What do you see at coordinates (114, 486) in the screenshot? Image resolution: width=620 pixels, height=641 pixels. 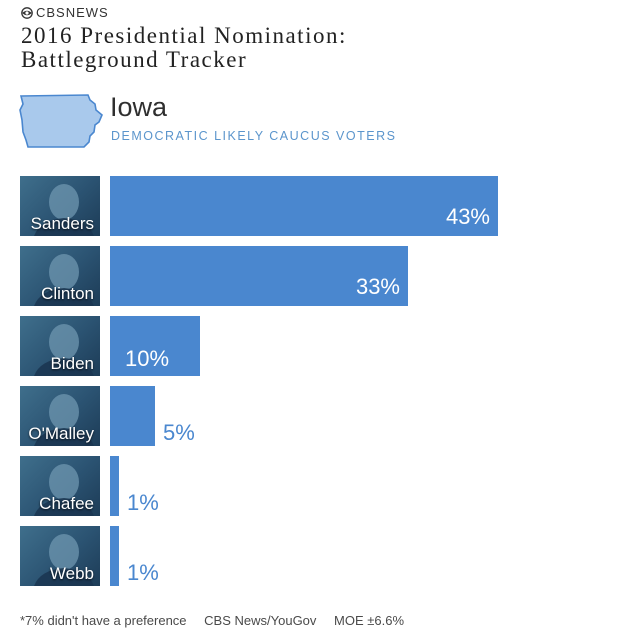 I see `bar-chafee` at bounding box center [114, 486].